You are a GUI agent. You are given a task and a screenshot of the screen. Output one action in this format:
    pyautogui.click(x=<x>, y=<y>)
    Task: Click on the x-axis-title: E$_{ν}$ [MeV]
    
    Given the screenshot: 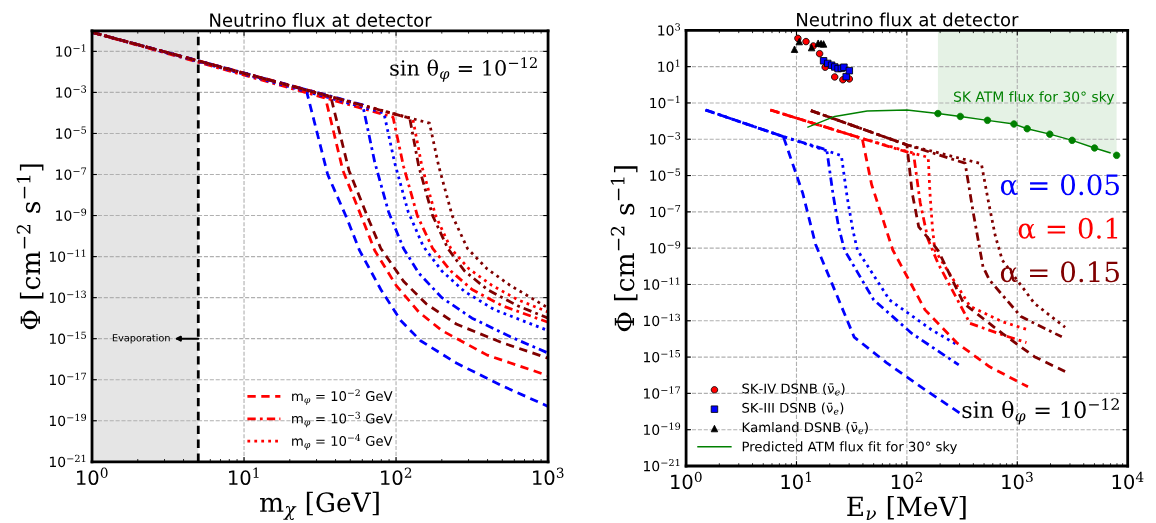 What is the action you would take?
    pyautogui.click(x=906, y=508)
    